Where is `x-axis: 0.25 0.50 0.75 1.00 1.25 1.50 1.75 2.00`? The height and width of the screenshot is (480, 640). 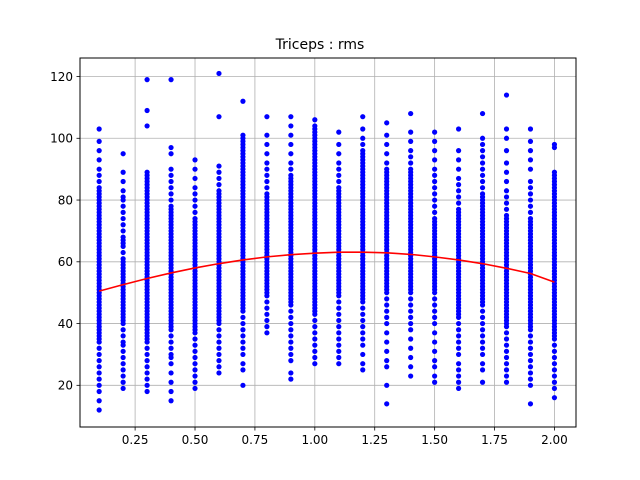 x-axis: 0.25 0.50 0.75 1.00 1.25 1.50 1.75 2.00 is located at coordinates (345, 437).